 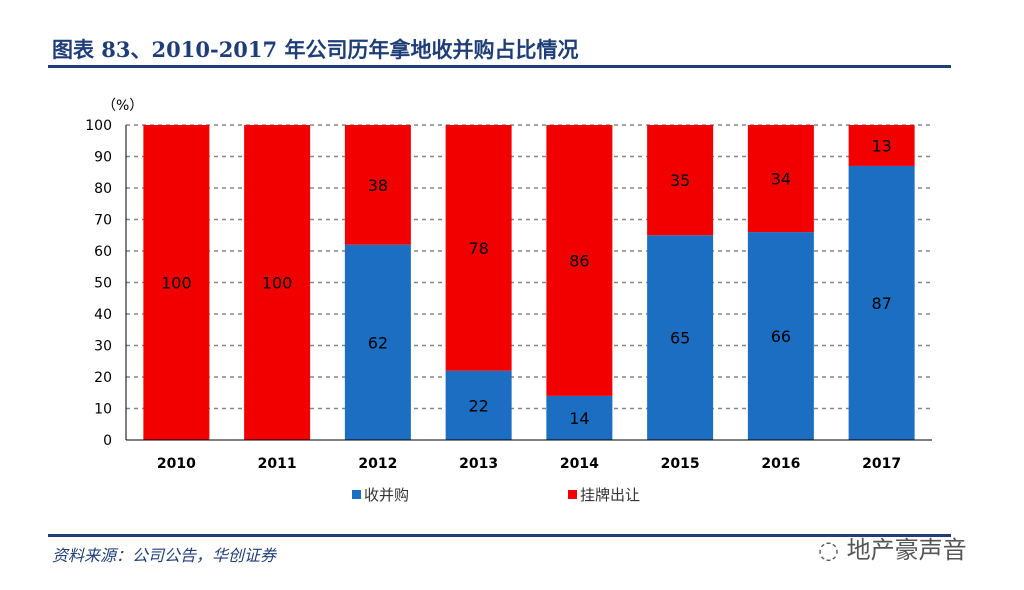 What do you see at coordinates (499, 66) in the screenshot?
I see `title-divider` at bounding box center [499, 66].